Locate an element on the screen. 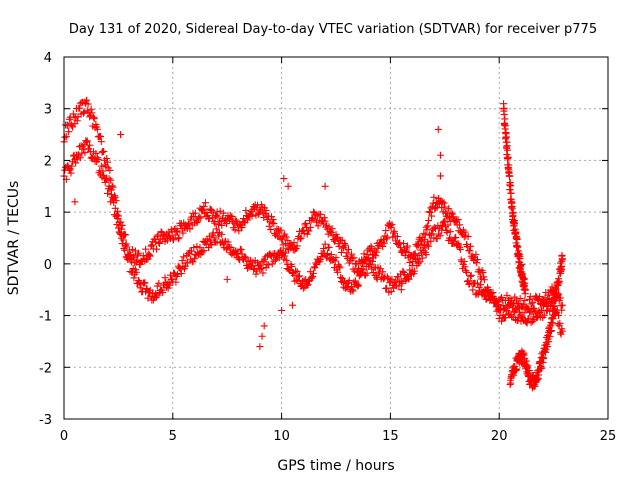 This screenshot has width=640, height=480. y-tick-label: -1 is located at coordinates (45, 317).